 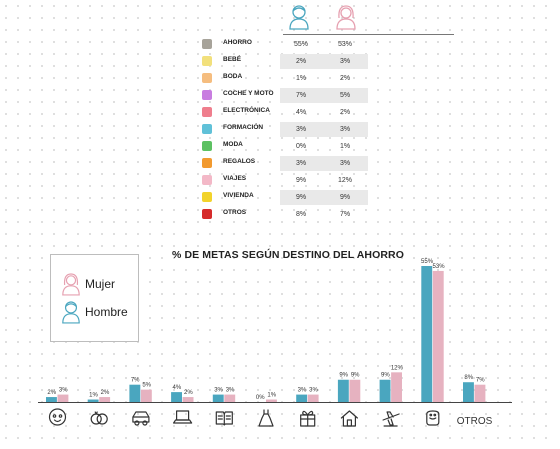 I want to click on mujer-value: 5%, so click(x=345, y=95).